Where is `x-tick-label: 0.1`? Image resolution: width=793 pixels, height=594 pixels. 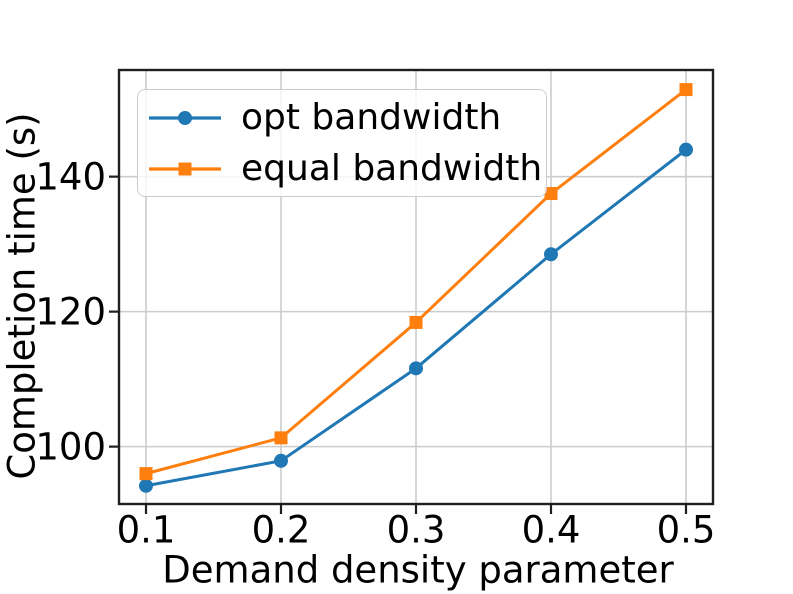
x-tick-label: 0.1 is located at coordinates (146, 530).